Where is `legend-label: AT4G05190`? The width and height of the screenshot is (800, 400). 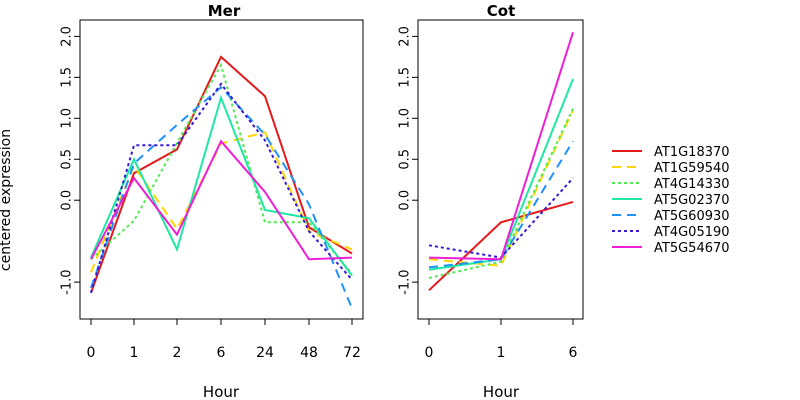 legend-label: AT4G05190 is located at coordinates (692, 232).